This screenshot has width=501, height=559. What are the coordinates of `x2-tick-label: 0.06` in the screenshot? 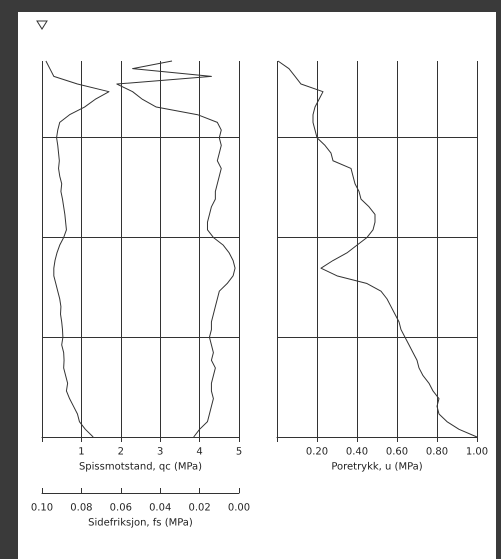 It's located at (121, 508).